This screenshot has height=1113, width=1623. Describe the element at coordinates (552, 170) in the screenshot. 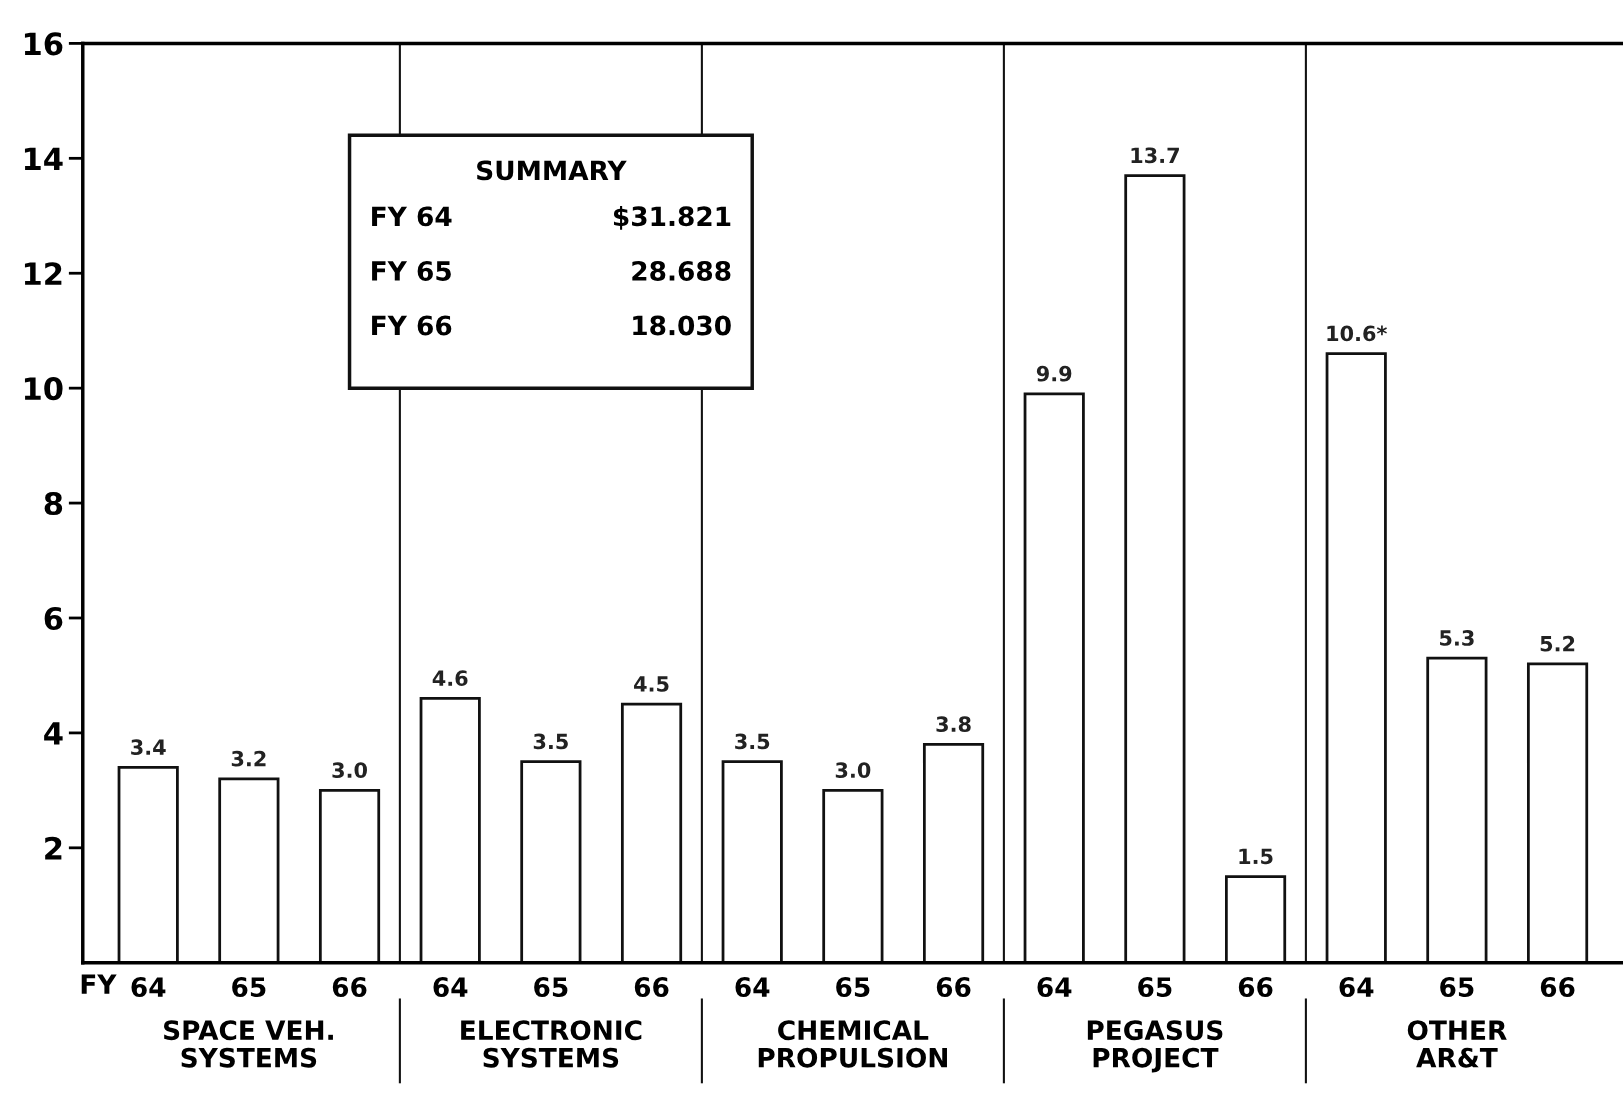

I see `annotation: SUMMARY` at that location.